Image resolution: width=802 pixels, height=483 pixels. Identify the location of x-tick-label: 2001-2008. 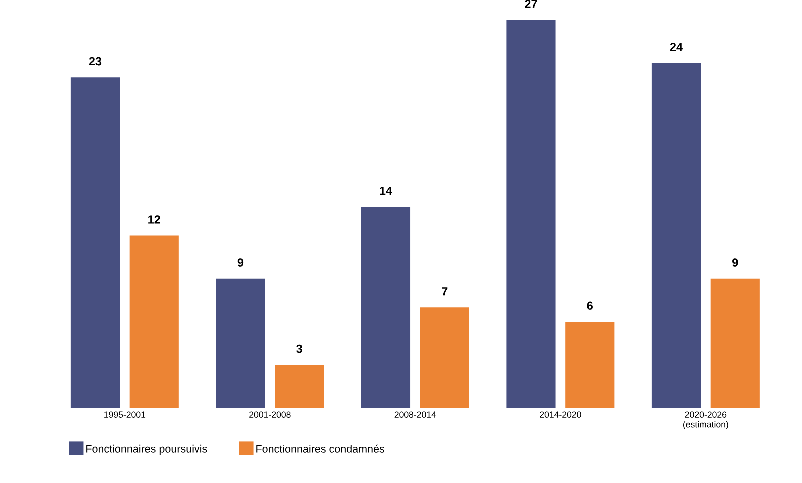
(270, 415).